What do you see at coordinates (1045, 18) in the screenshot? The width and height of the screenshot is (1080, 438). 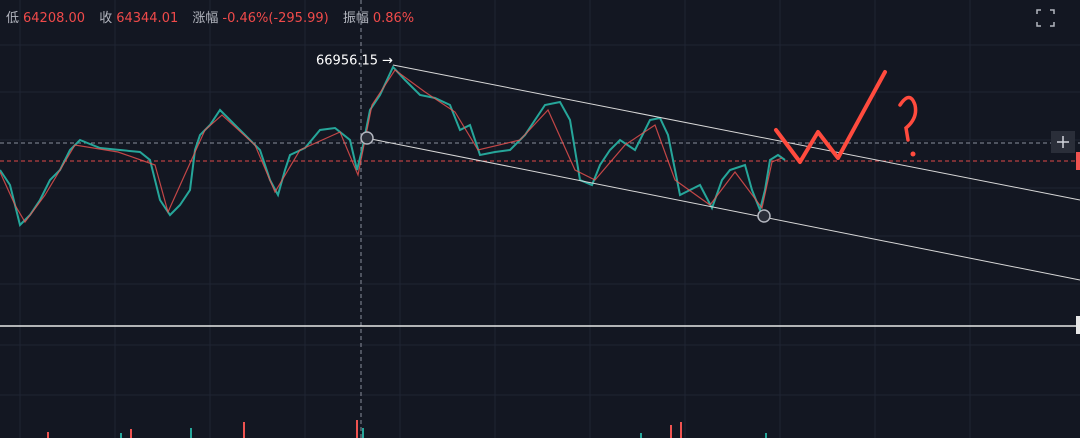 I see `fullscreen-button` at bounding box center [1045, 18].